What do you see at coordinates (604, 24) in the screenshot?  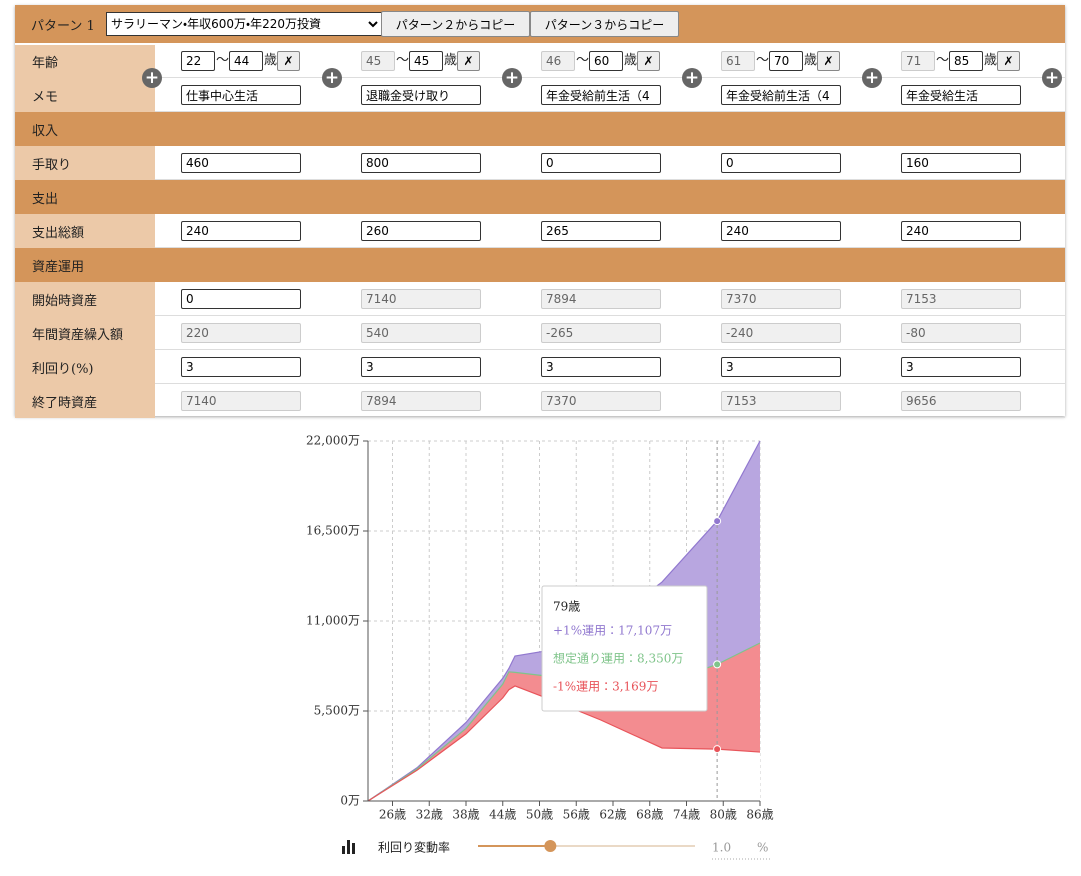 I see `copy-button: パターン３からコピー` at bounding box center [604, 24].